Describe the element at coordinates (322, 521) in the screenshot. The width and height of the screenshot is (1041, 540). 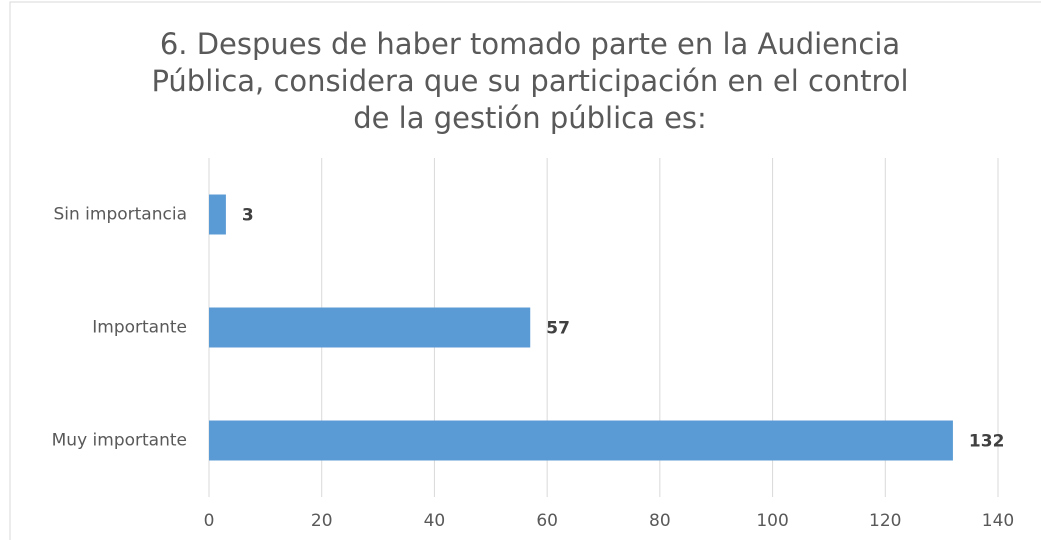
I see `x-tick-label: 20` at that location.